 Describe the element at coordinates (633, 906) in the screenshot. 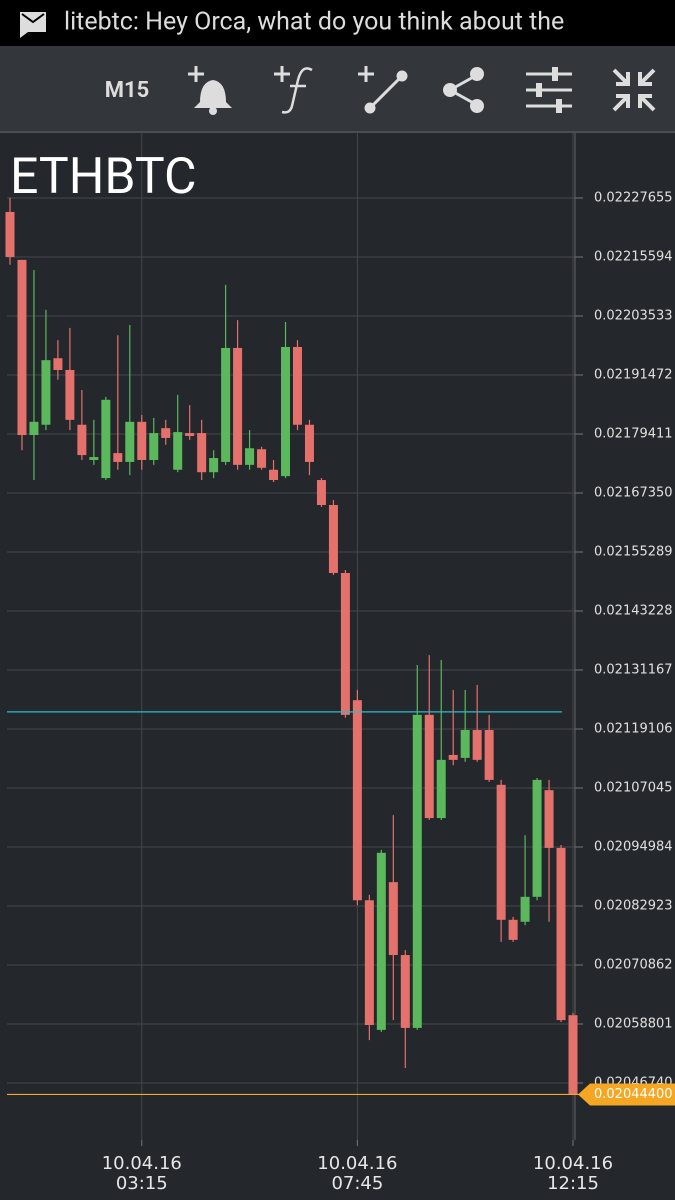

I see `y-tick-label: 0.02082923` at that location.